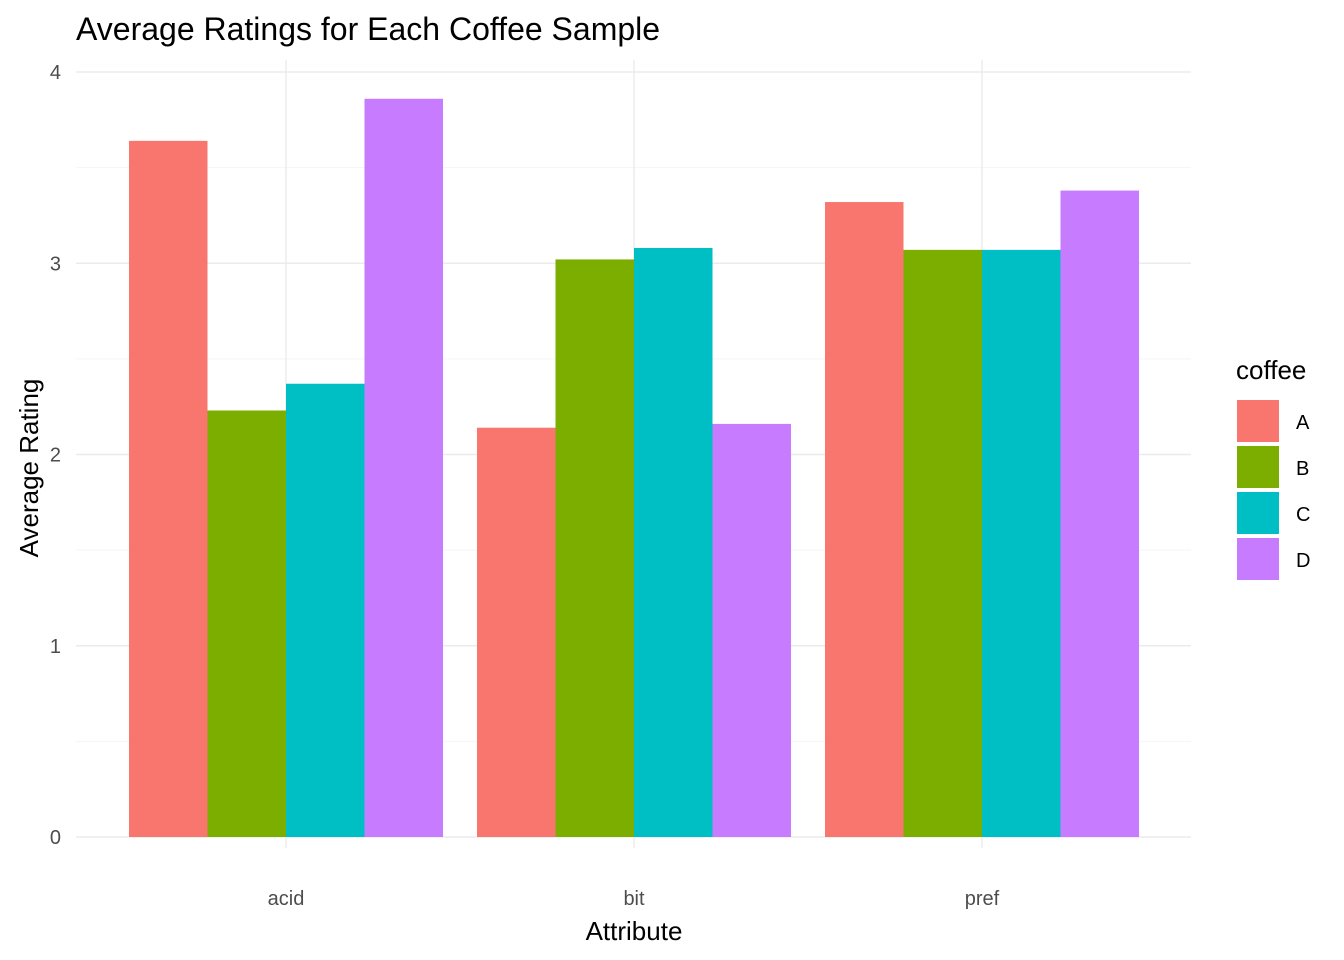 The image size is (1344, 960). Describe the element at coordinates (516, 632) in the screenshot. I see `bar-bit-A` at that location.